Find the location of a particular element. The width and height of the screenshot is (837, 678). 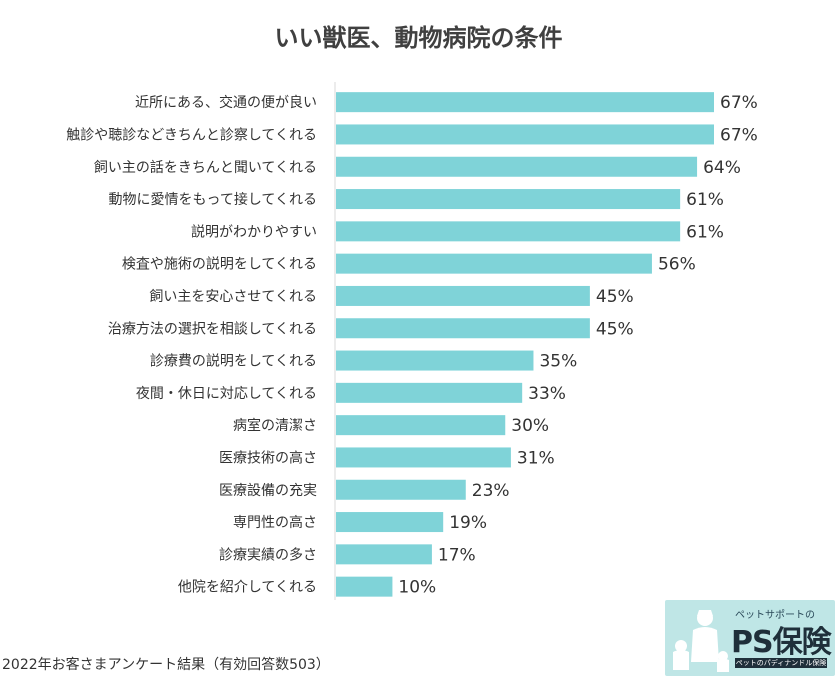

logo-tagline: ペットのパディナンドル保険 is located at coordinates (781, 663).